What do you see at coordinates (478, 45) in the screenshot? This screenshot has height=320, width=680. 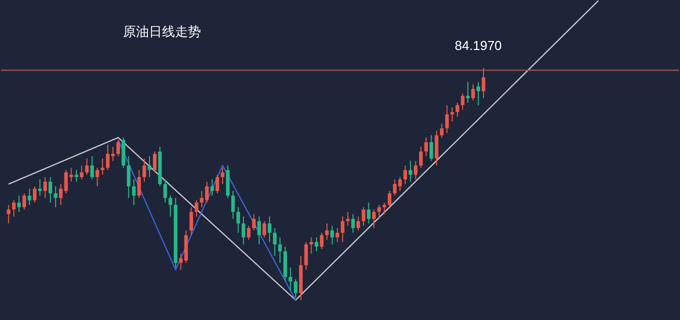 I see `text: 84.1970` at bounding box center [478, 45].